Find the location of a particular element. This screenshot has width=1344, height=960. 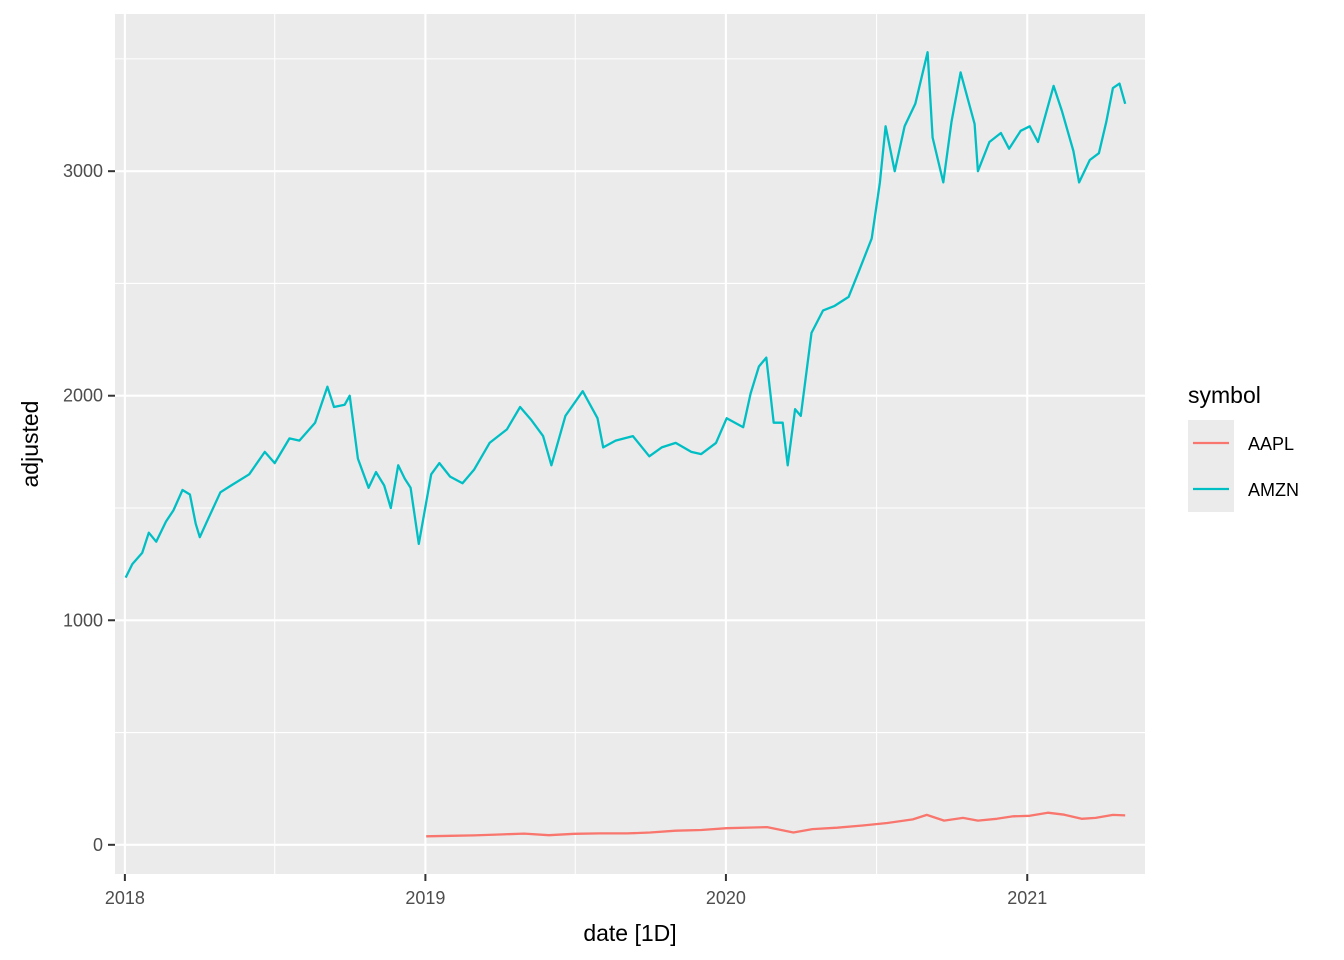

legend: symbol AAPL AMZN is located at coordinates (1243, 447).